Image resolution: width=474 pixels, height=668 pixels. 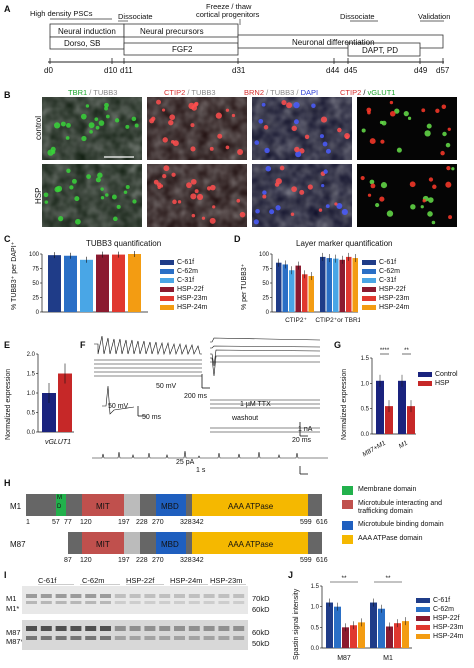 What do you see at coordinates (166, 386) in the screenshot?
I see `panel-f-scale1: 50 mV` at bounding box center [166, 386].